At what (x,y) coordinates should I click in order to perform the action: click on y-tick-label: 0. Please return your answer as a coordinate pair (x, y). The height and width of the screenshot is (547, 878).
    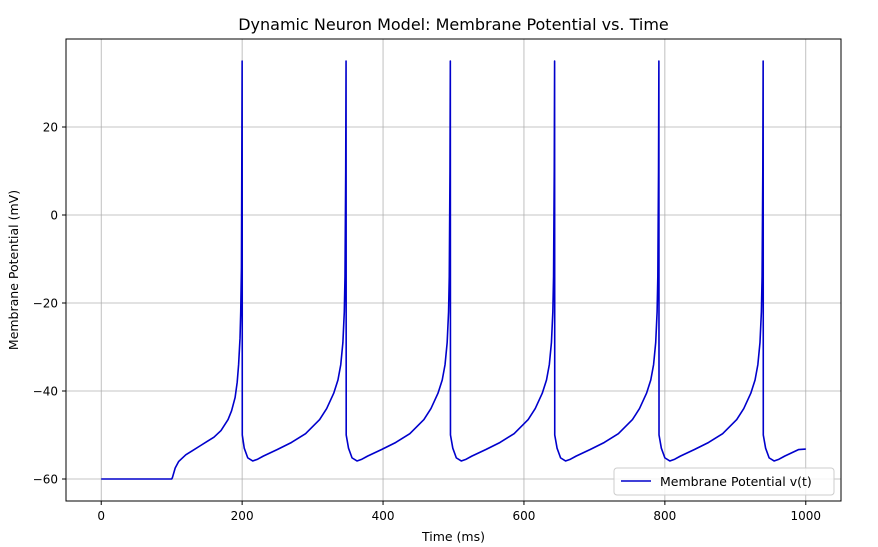
    Looking at the image, I should click on (54, 216).